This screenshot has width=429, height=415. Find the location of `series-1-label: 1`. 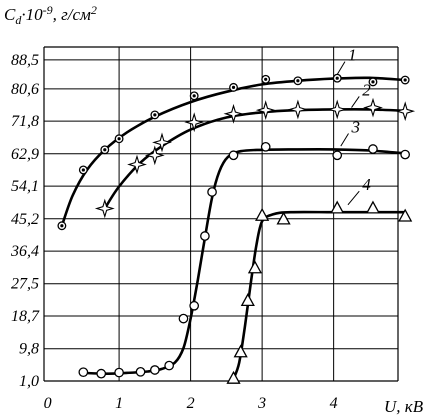

series-1-label: 1 is located at coordinates (352, 55).